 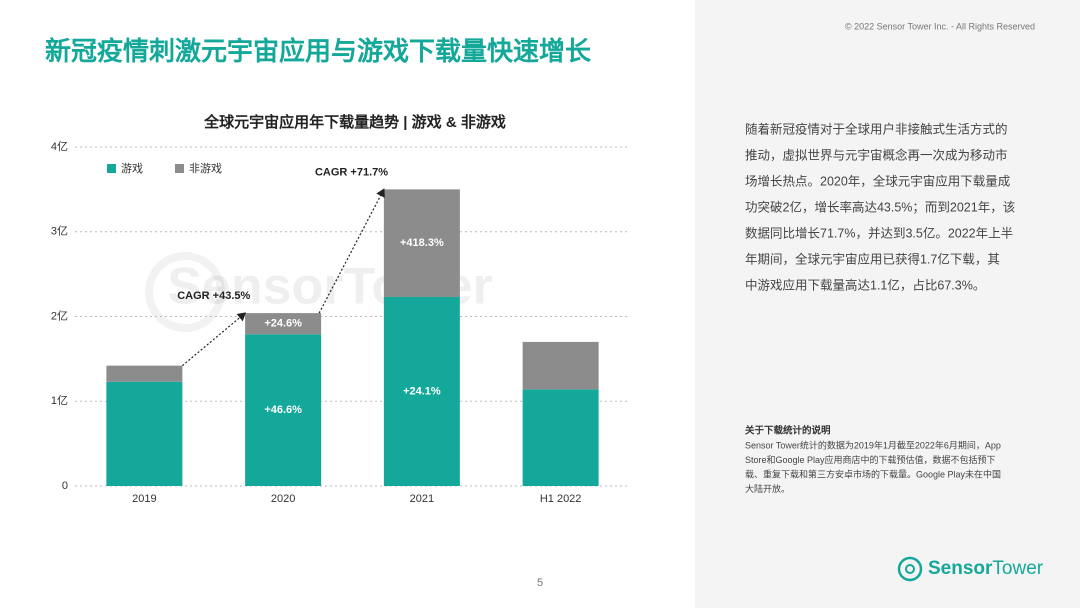 What do you see at coordinates (870, 459) in the screenshot?
I see `note-line: Store和Google Play应用商店中的下载预估值，数据不包括预下` at bounding box center [870, 459].